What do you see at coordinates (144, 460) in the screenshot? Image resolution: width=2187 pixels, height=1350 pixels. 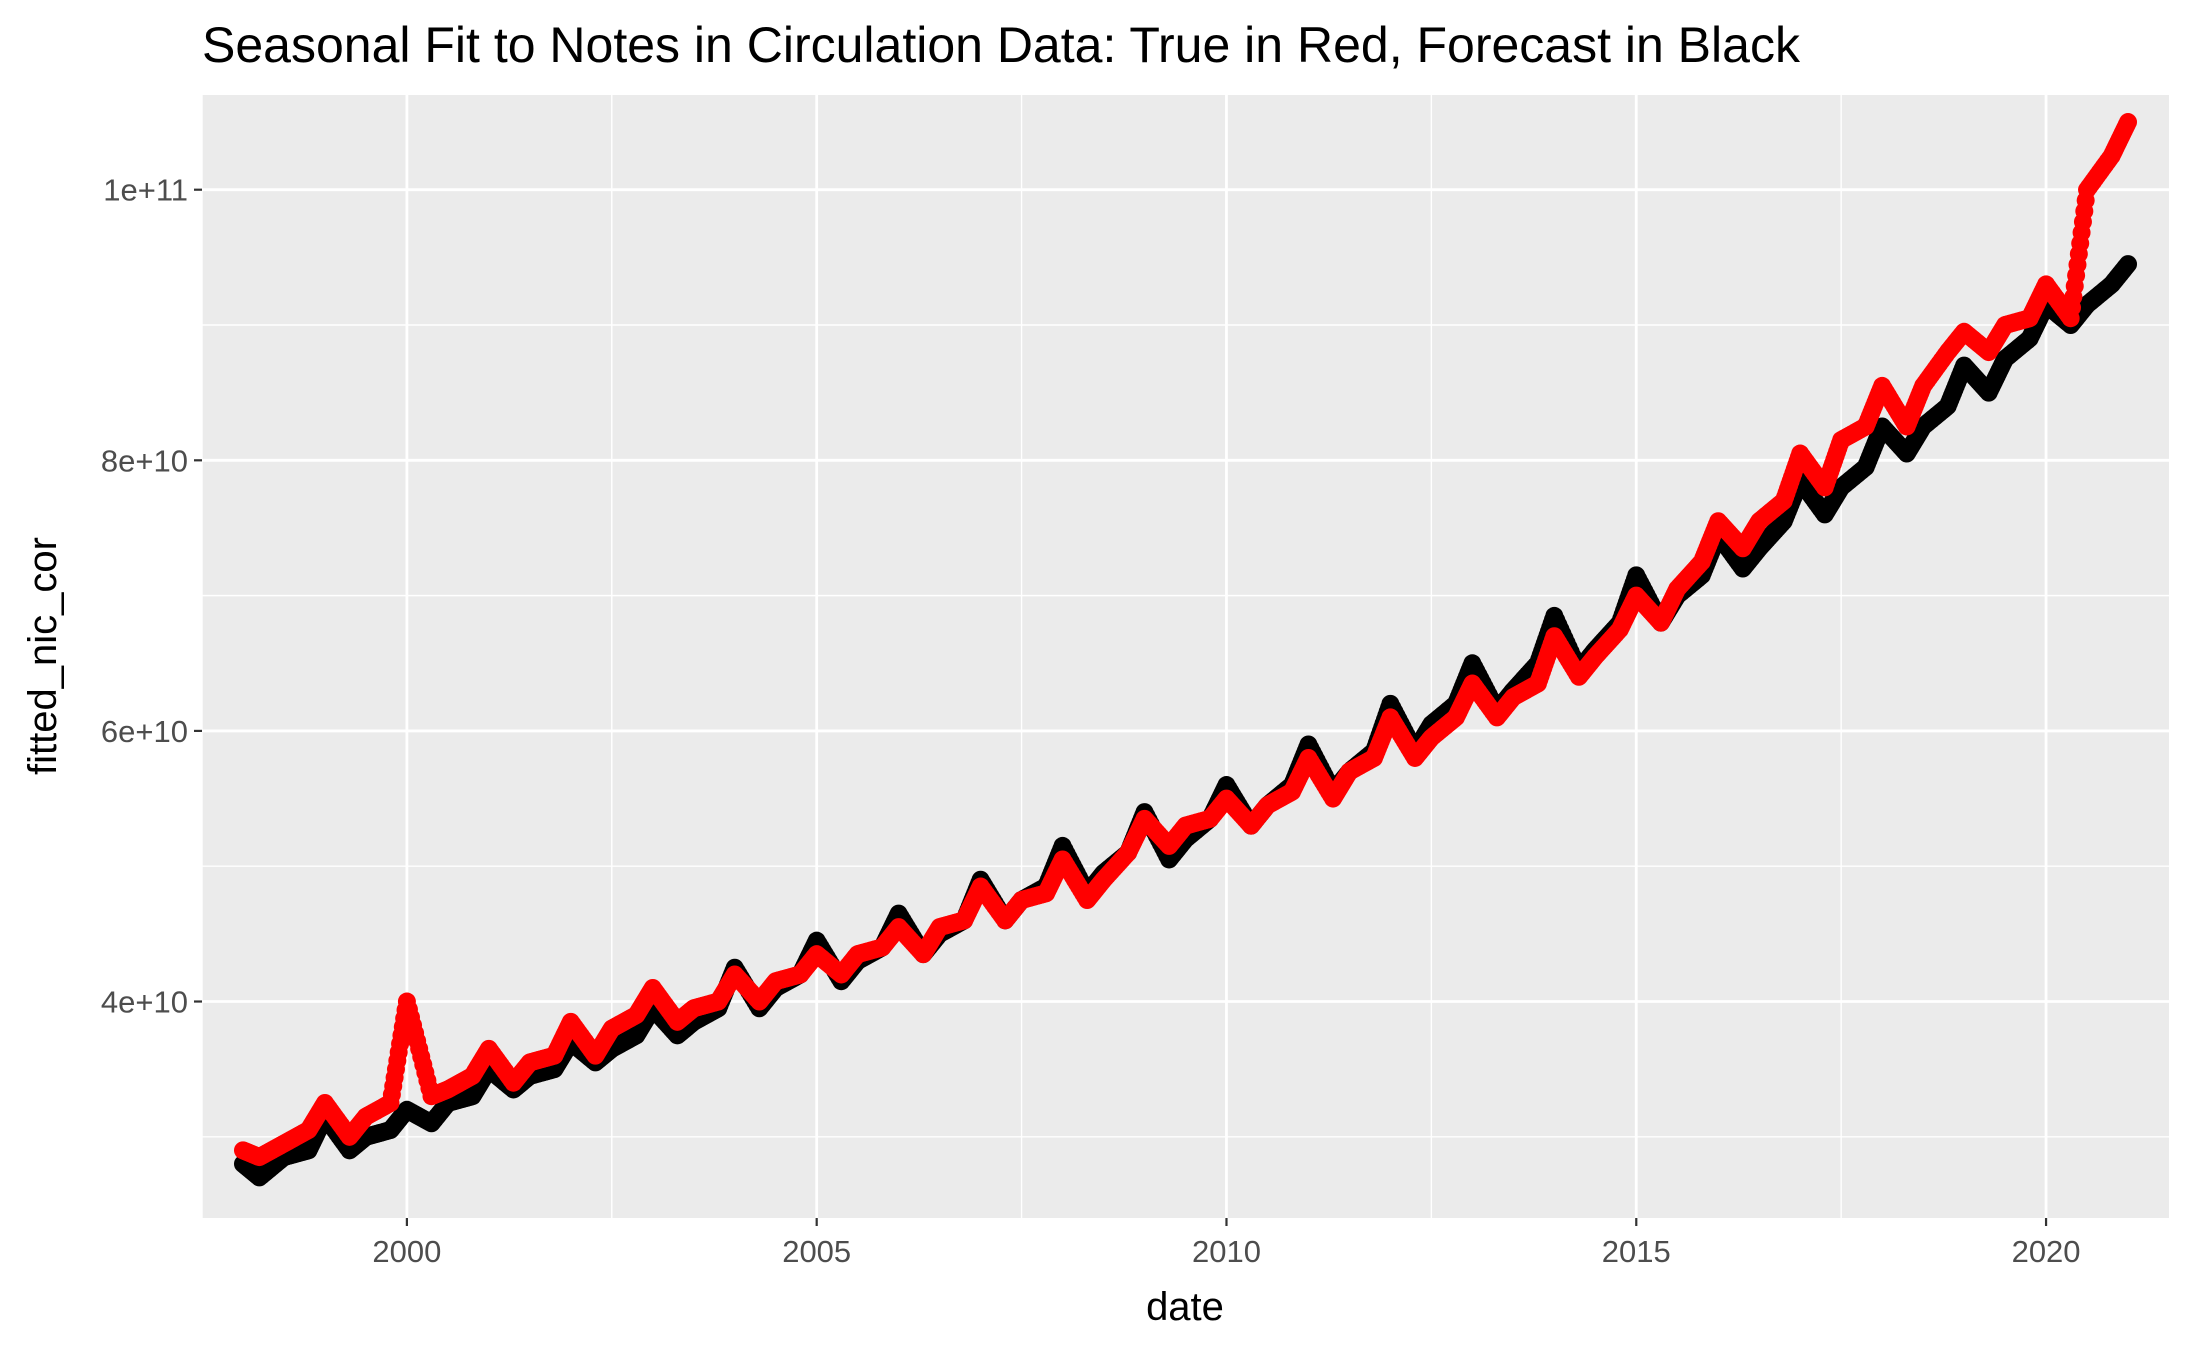 I see `y-tick-label: 8e+10` at bounding box center [144, 460].